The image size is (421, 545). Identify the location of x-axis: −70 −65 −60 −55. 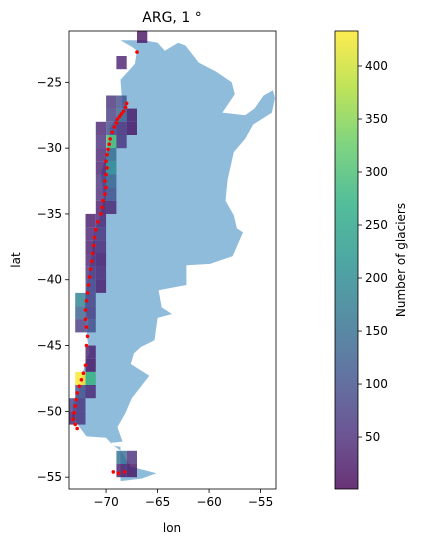
(183, 499).